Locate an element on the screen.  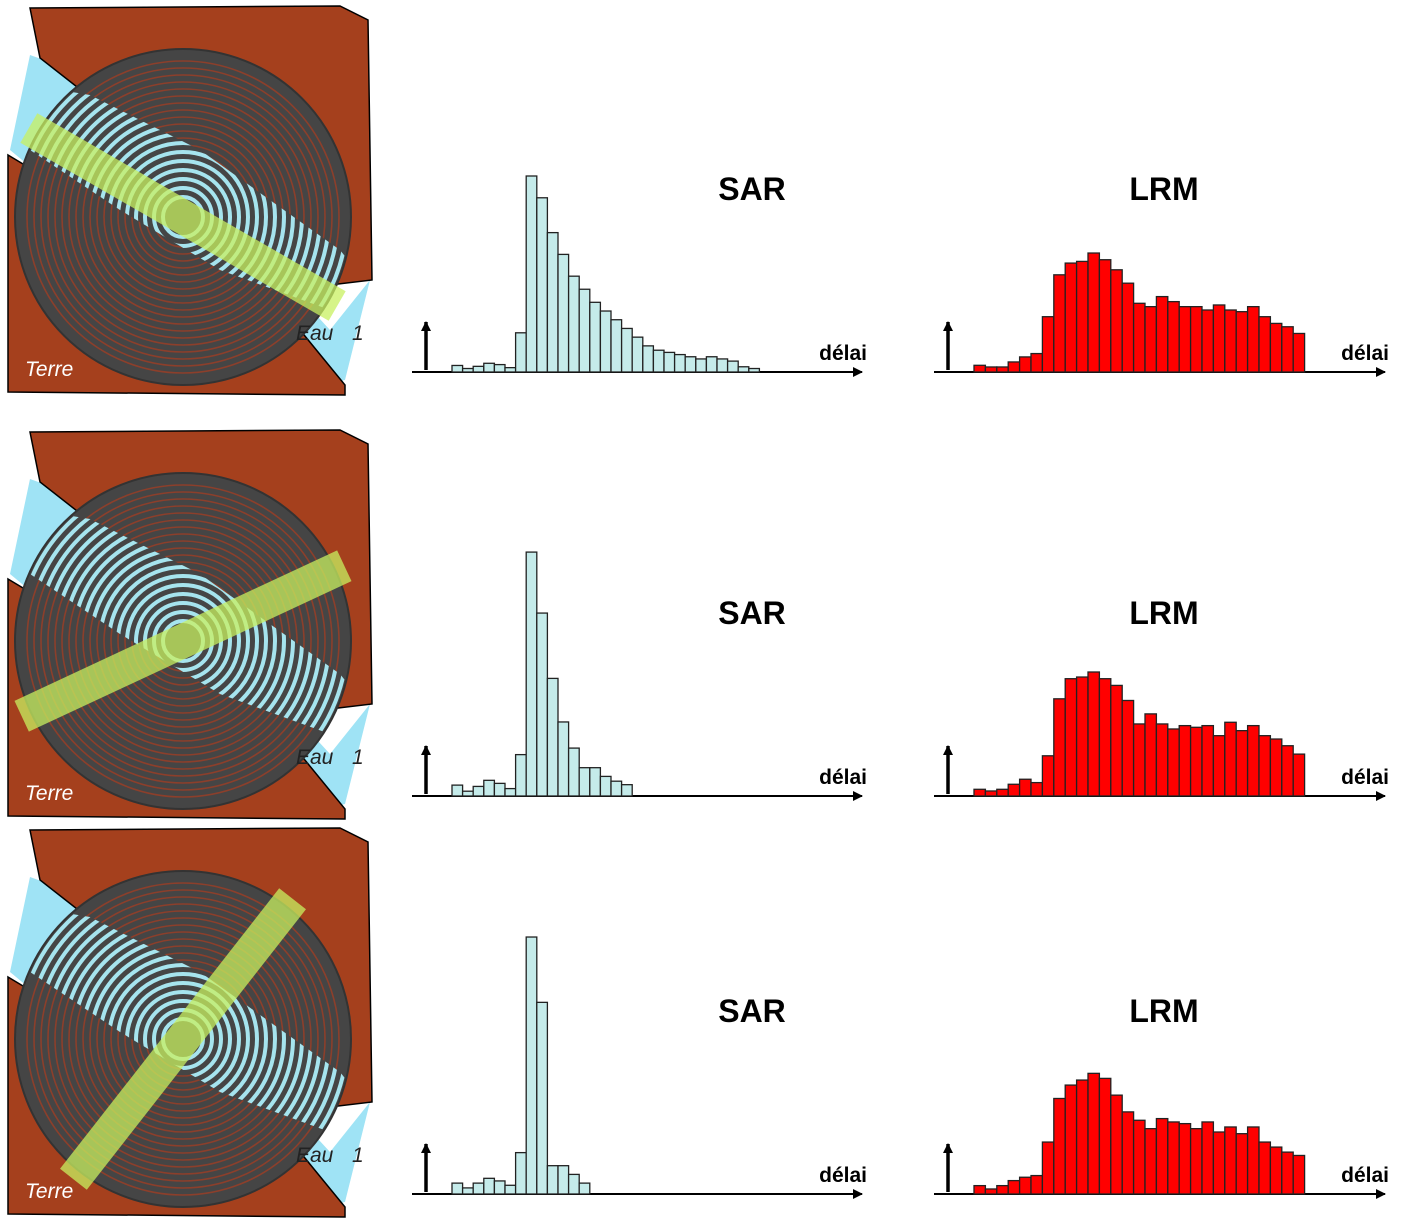
footprint-rings is located at coordinates (183, 217).